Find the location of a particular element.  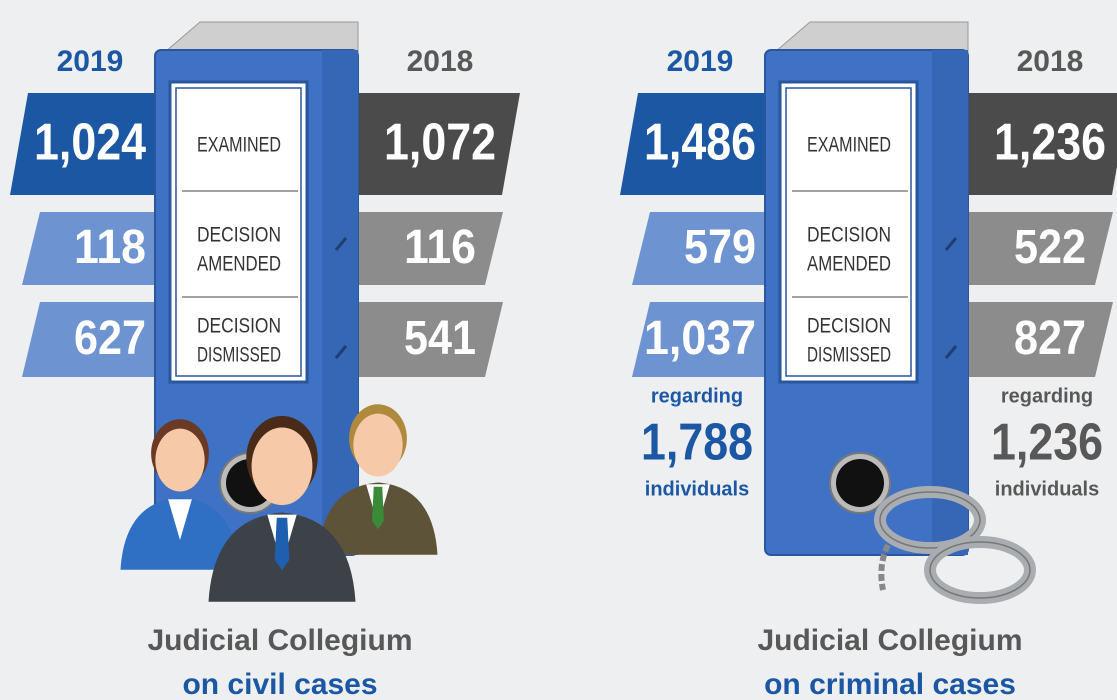

panel-subtitle: on criminal cases is located at coordinates (890, 684).